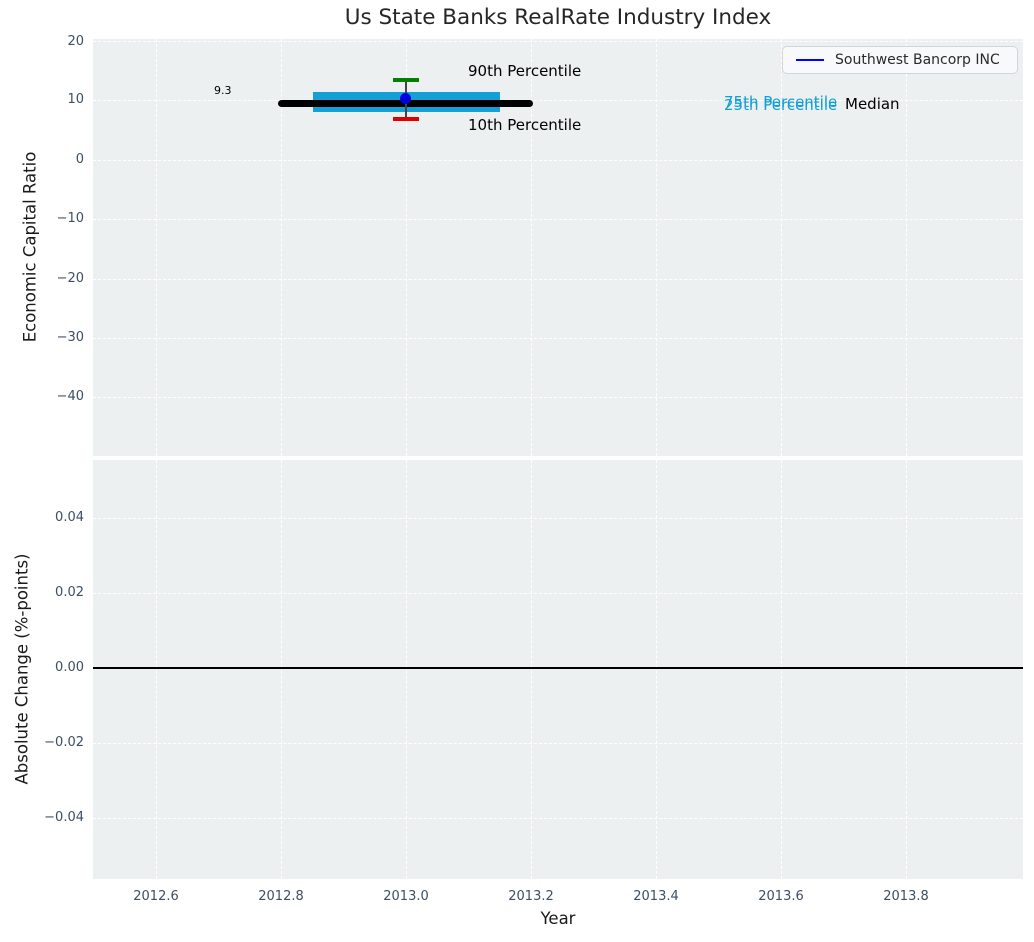  I want to click on ytick-top: −10, so click(70, 218).